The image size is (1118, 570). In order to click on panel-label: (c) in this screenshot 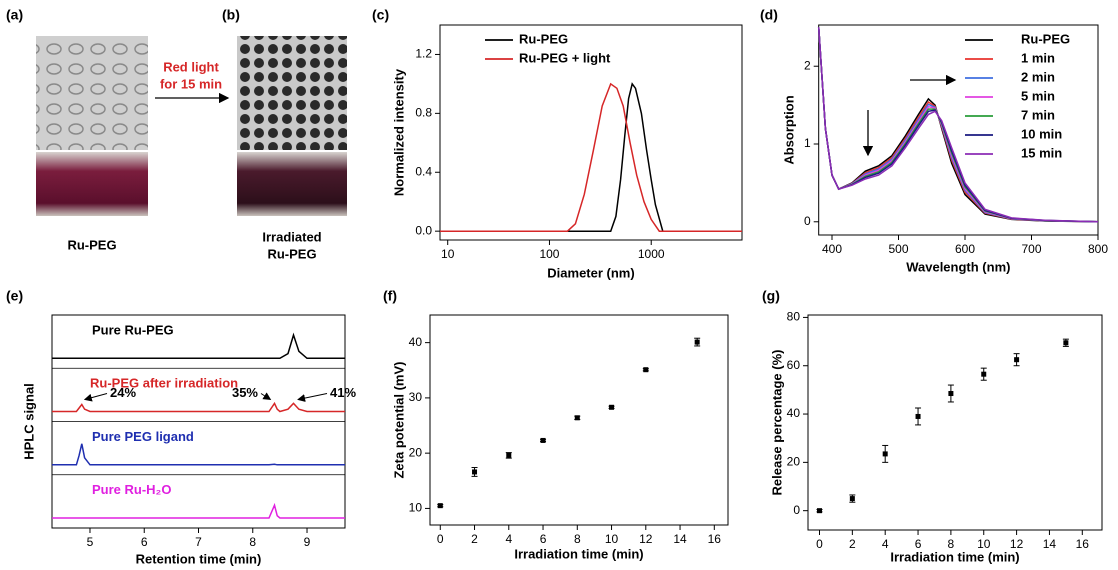, I will do `click(380, 15)`.